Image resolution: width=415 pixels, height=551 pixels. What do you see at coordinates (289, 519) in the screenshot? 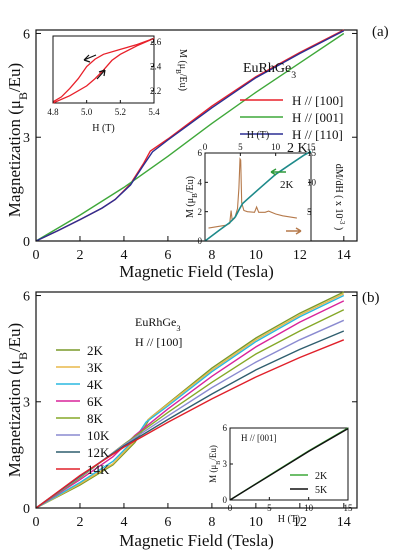
I see `inset-b-x-label: H (T)` at bounding box center [289, 519].